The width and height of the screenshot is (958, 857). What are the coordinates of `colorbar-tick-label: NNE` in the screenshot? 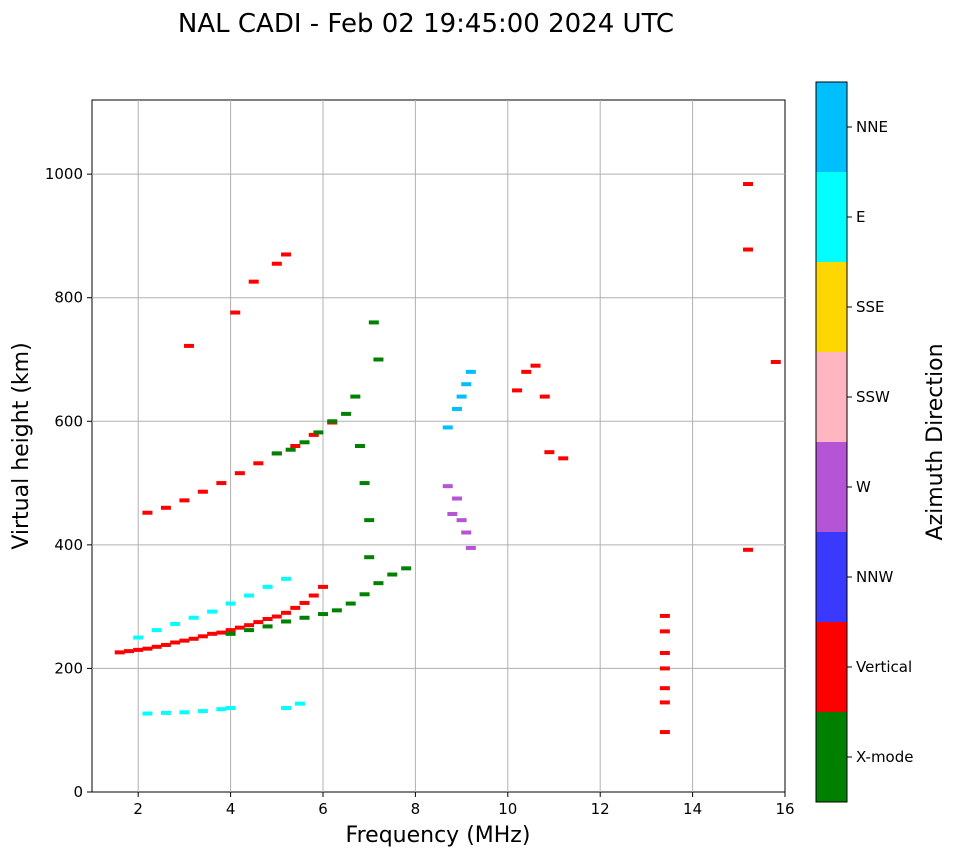 It's located at (872, 127).